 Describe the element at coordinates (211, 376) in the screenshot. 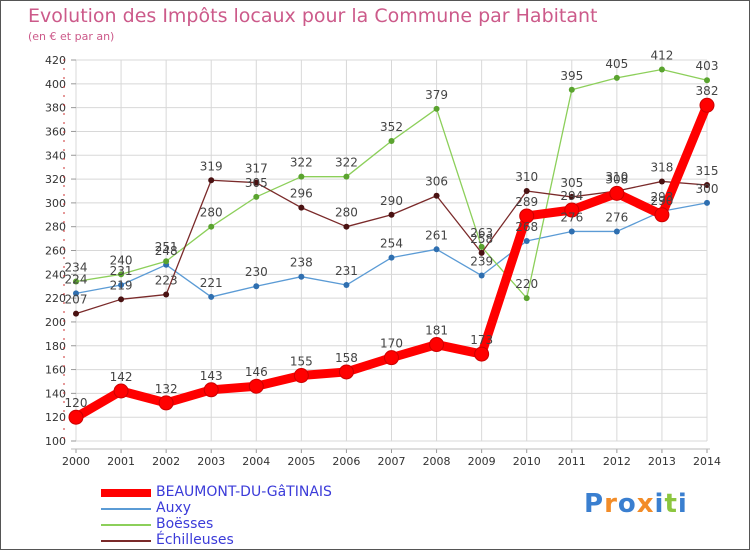

I see `data-label-beaumont-du-g-tinais: 143` at that location.